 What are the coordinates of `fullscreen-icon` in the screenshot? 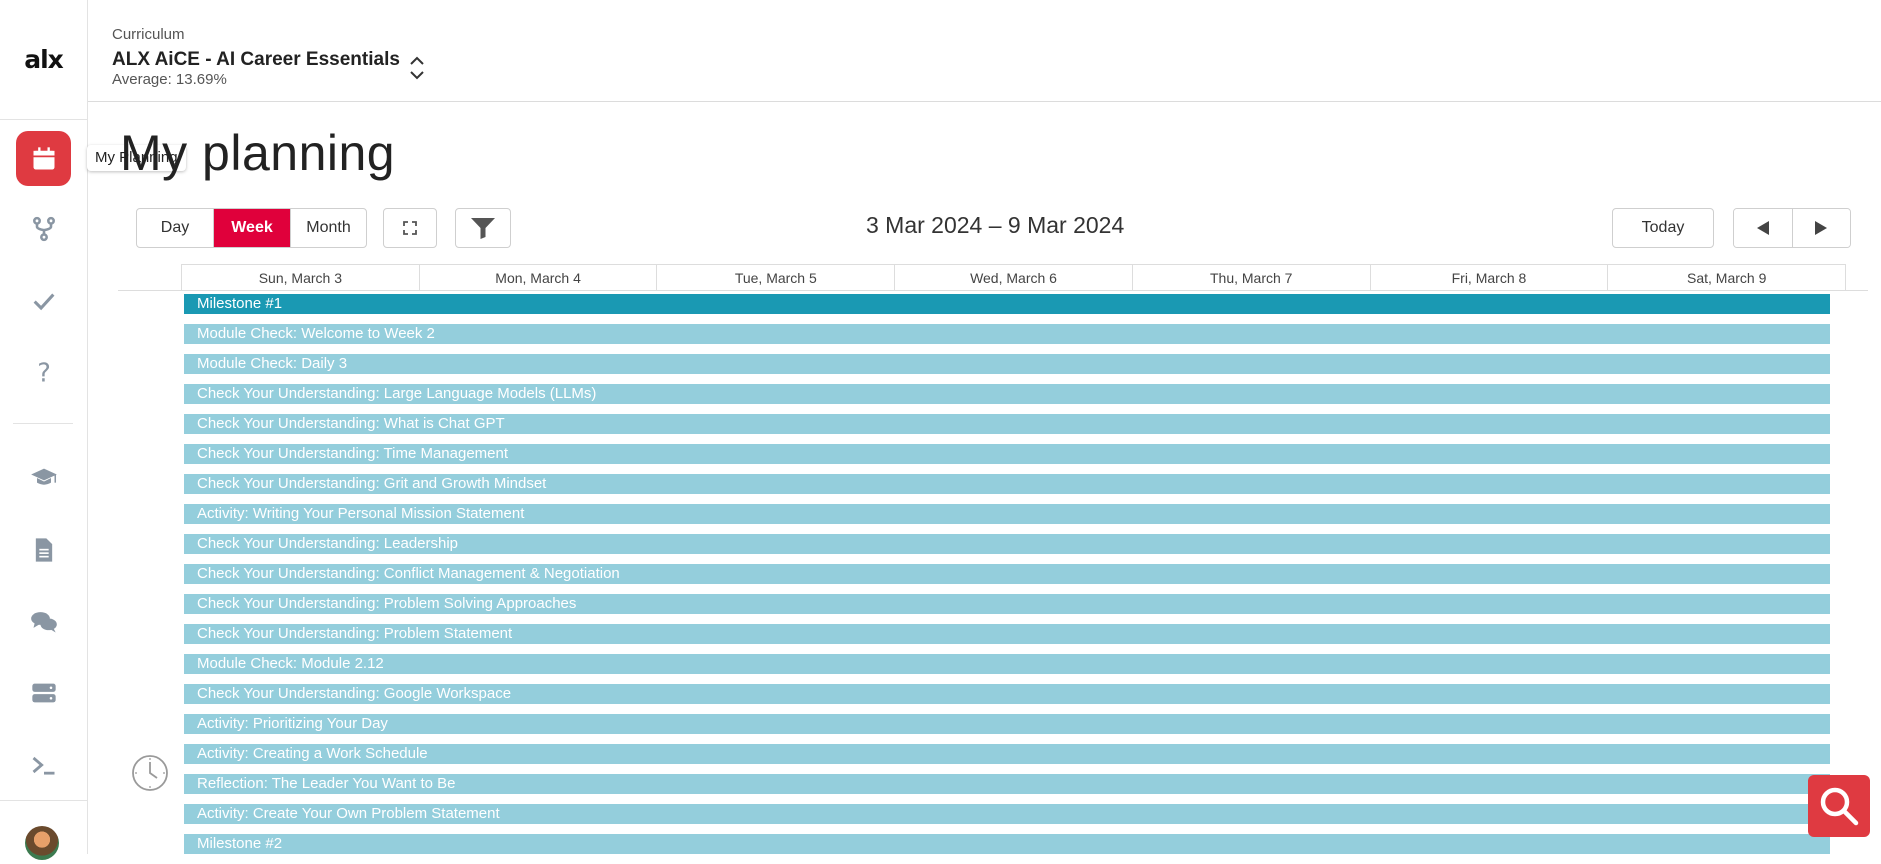 It's located at (410, 228).